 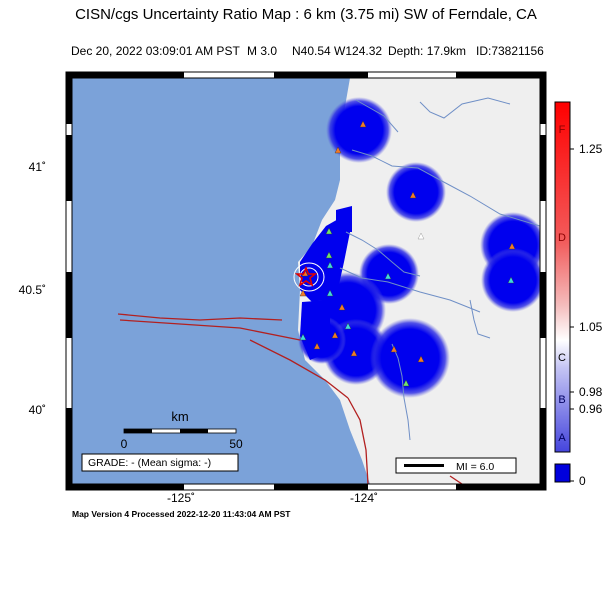 What do you see at coordinates (562, 358) in the screenshot?
I see `grade-letter-c: C` at bounding box center [562, 358].